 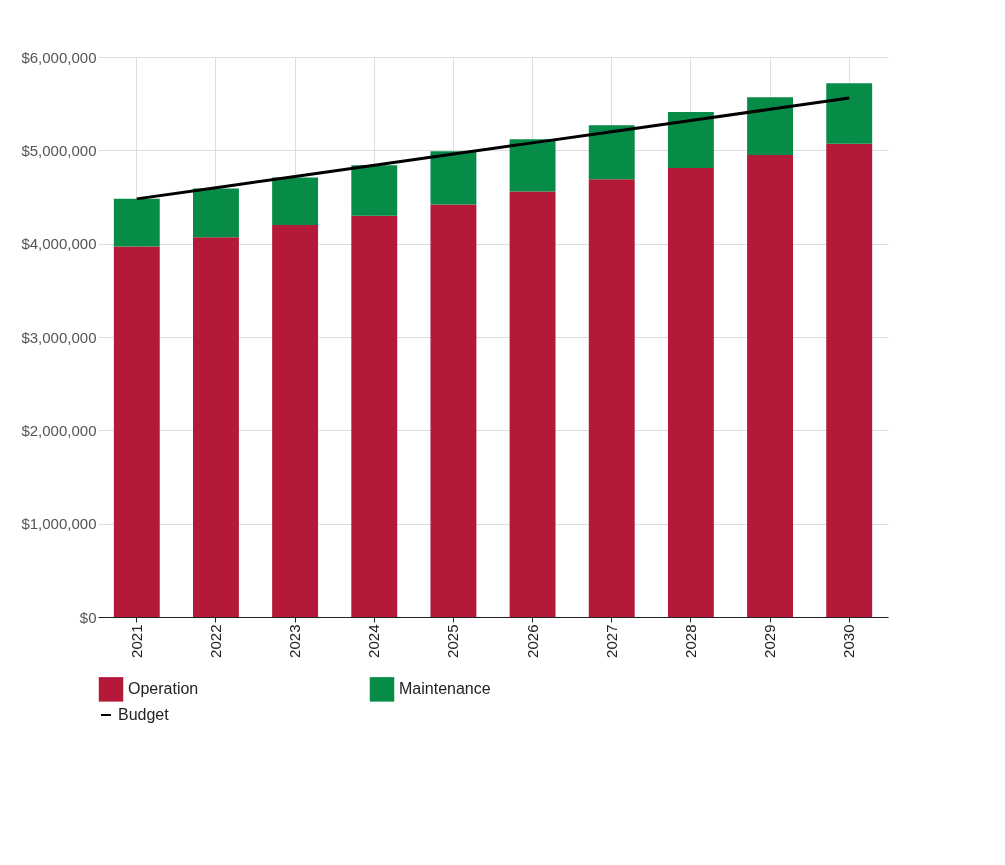 What do you see at coordinates (849, 641) in the screenshot?
I see `x-tick-label: 2030` at bounding box center [849, 641].